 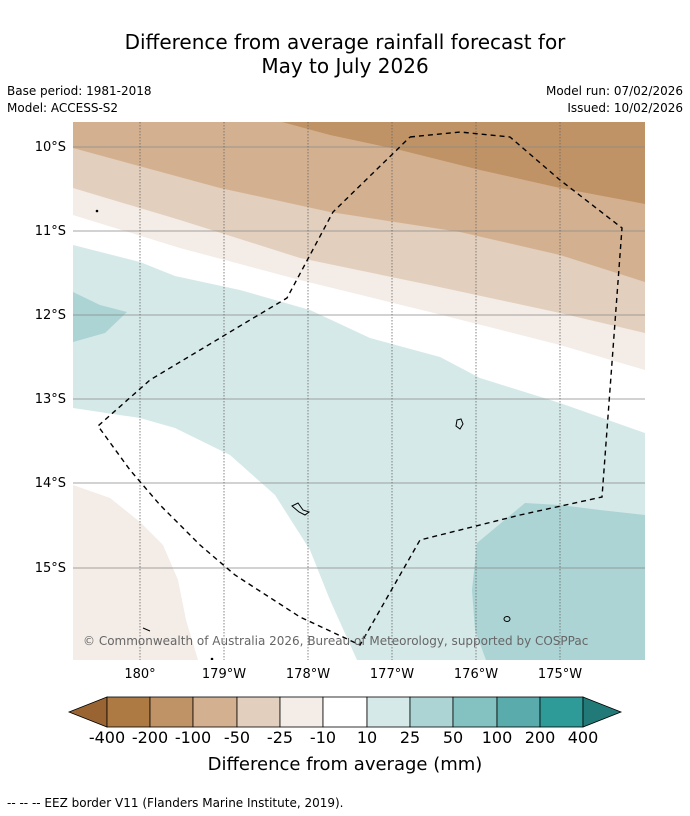 What do you see at coordinates (50, 358) in the screenshot?
I see `latitude-labels: 10°S 11°S 12°S 13°S 14°S 15°S` at bounding box center [50, 358].